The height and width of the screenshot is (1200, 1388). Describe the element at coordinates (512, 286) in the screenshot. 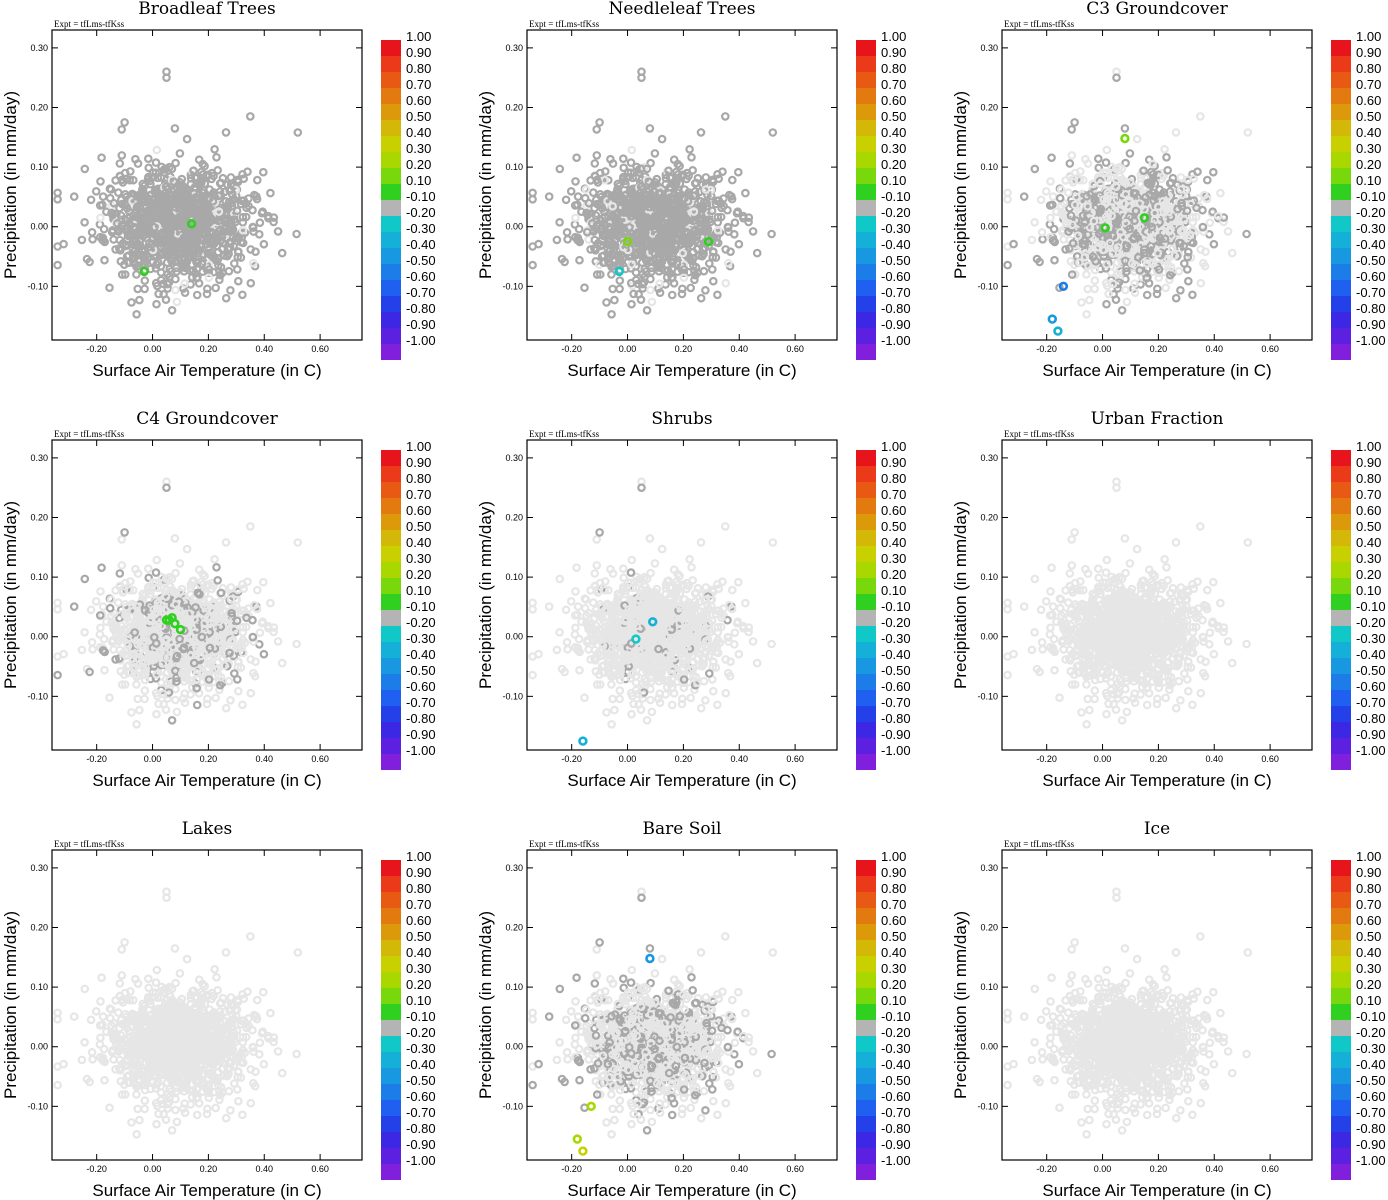

I see `y-tick-label: -0.10` at that location.